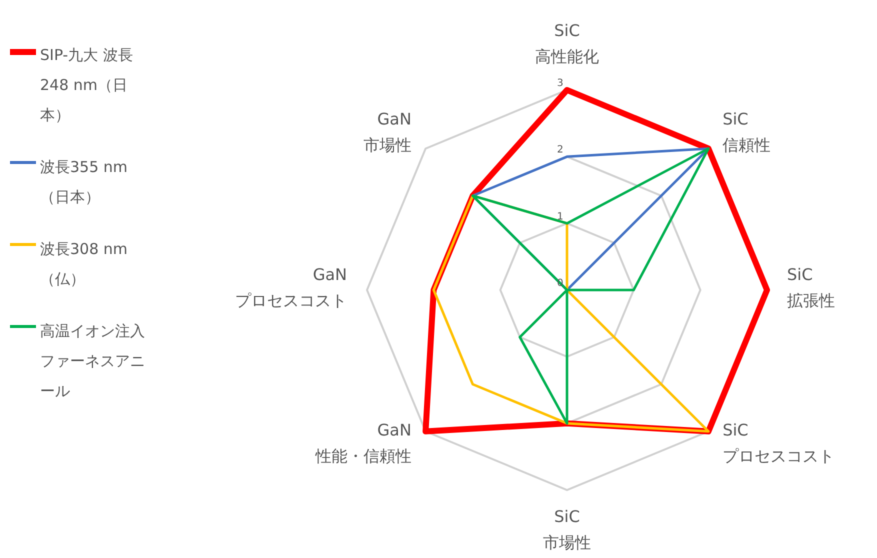  Describe the element at coordinates (84, 182) in the screenshot. I see `legend-label: 波長355 nm（日本）` at that location.